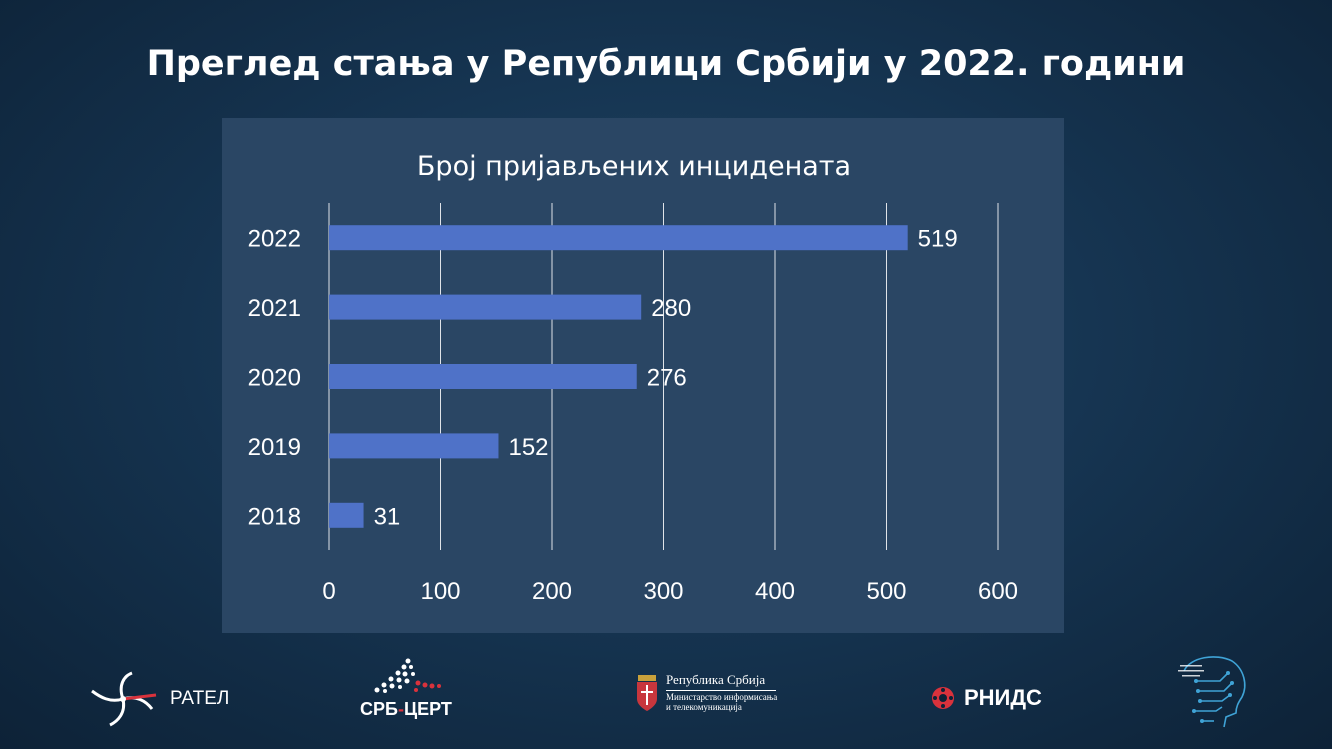 This screenshot has width=1332, height=749. I want to click on data-label-2020: 276, so click(667, 378).